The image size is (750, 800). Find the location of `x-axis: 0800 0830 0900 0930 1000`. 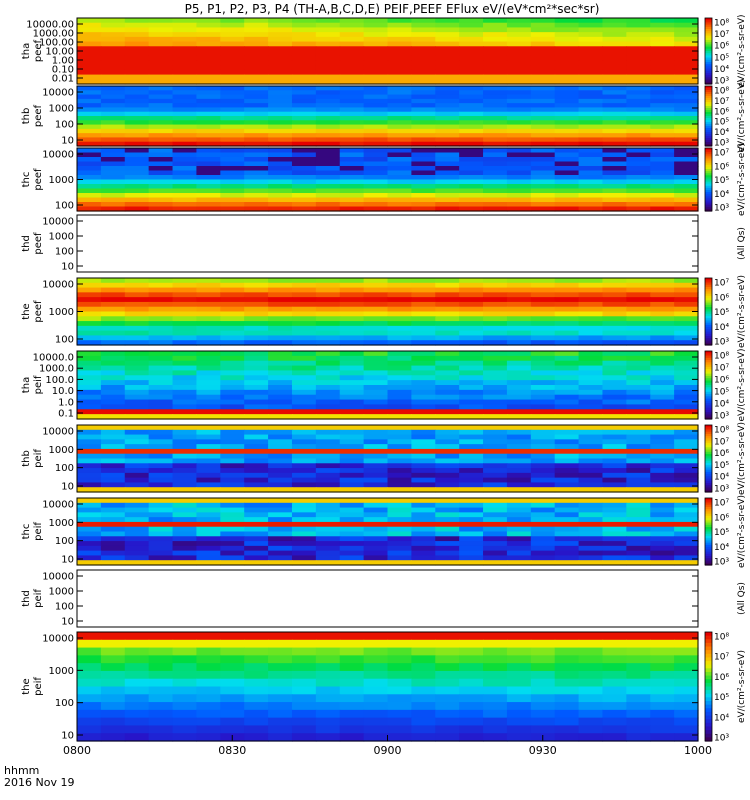

x-axis: 0800 0830 0900 0930 1000 is located at coordinates (387, 746).